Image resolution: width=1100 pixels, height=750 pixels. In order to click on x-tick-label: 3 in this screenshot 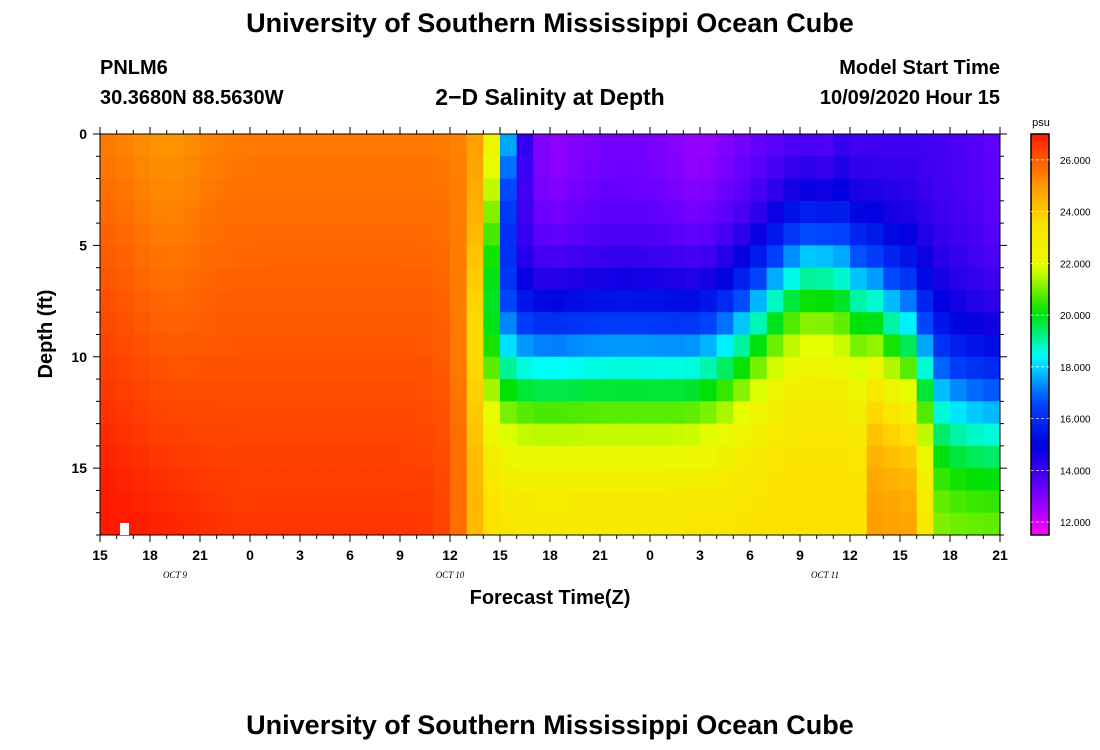, I will do `click(700, 555)`.